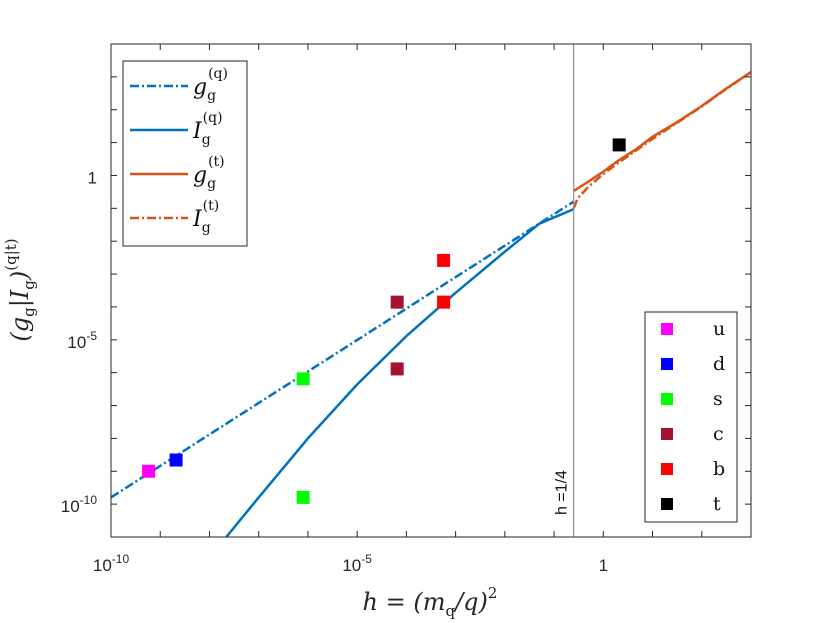  Describe the element at coordinates (718, 434) in the screenshot. I see `flavor-label-c: c` at that location.